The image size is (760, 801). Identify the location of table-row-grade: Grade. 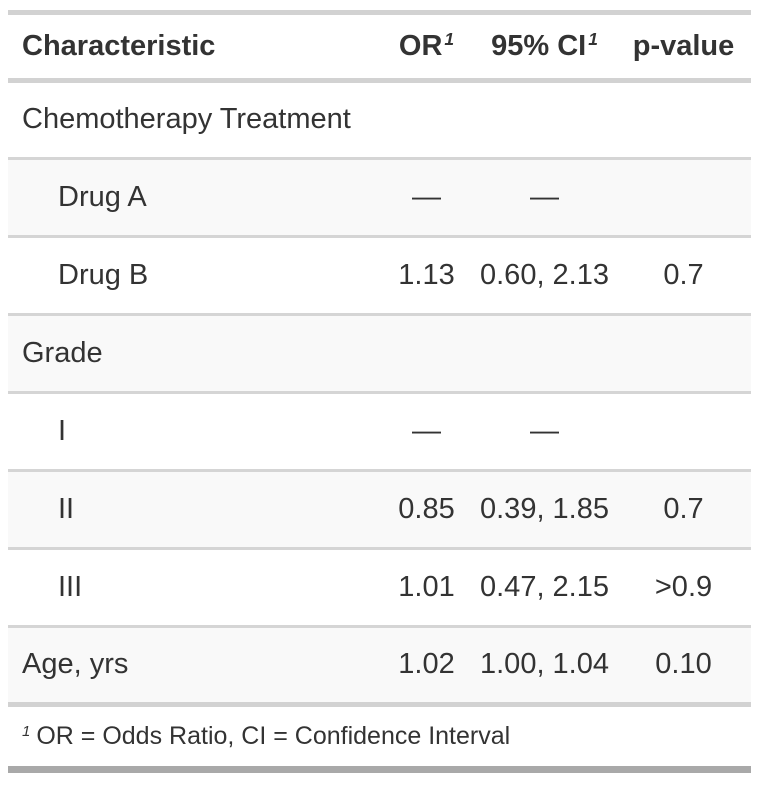
(379, 353).